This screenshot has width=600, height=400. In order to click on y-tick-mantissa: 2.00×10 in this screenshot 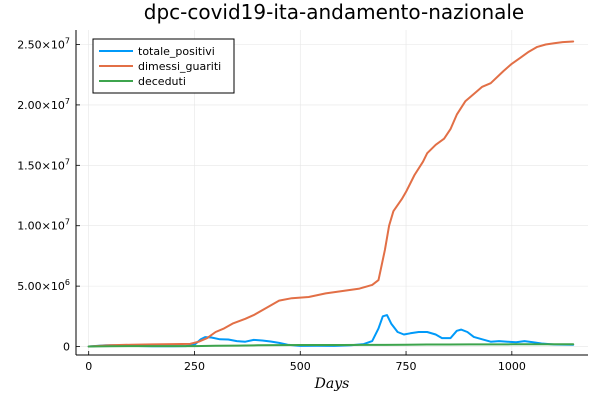, I will do `click(41, 105)`.